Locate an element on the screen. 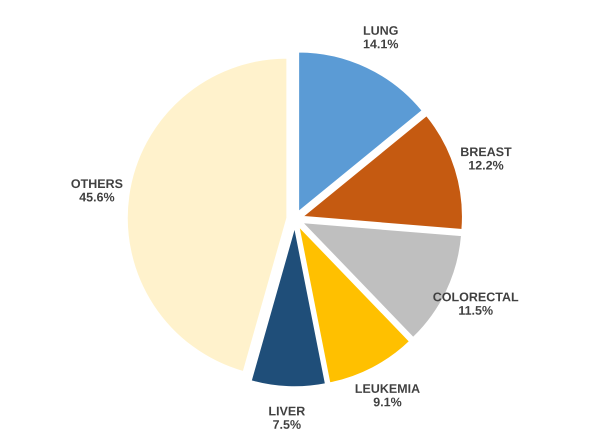  data-label: 12.2% is located at coordinates (486, 165).